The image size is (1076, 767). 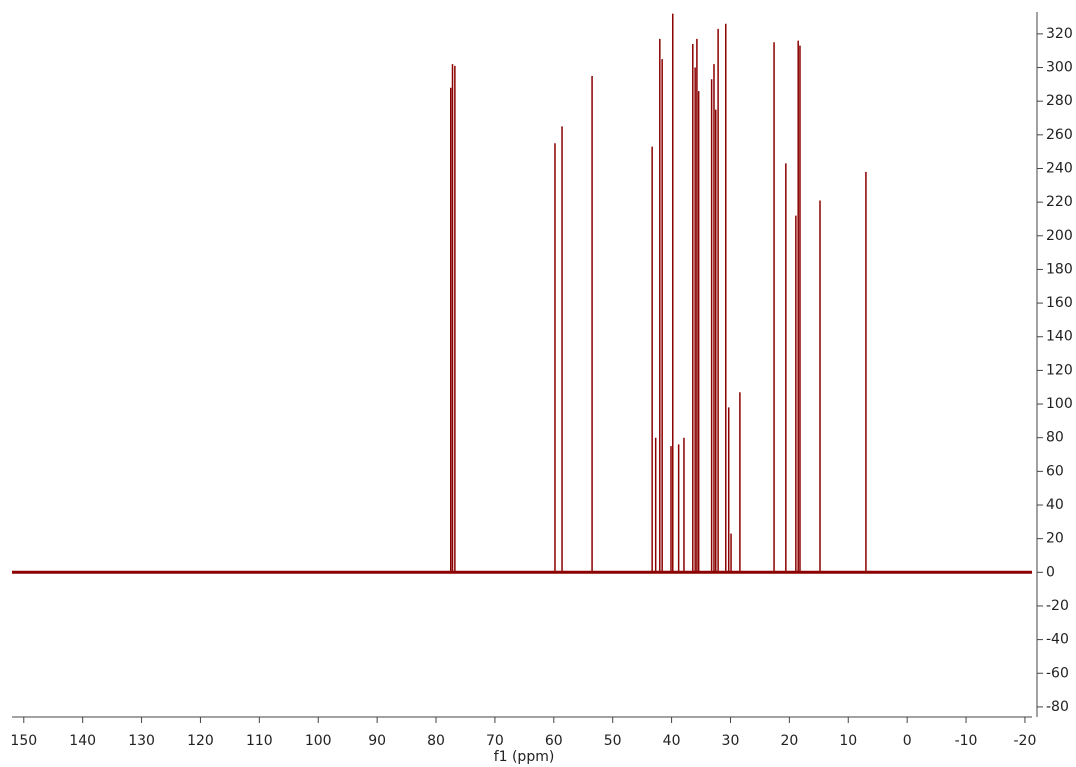 What do you see at coordinates (82, 741) in the screenshot?
I see `x-tick-label: 140` at bounding box center [82, 741].